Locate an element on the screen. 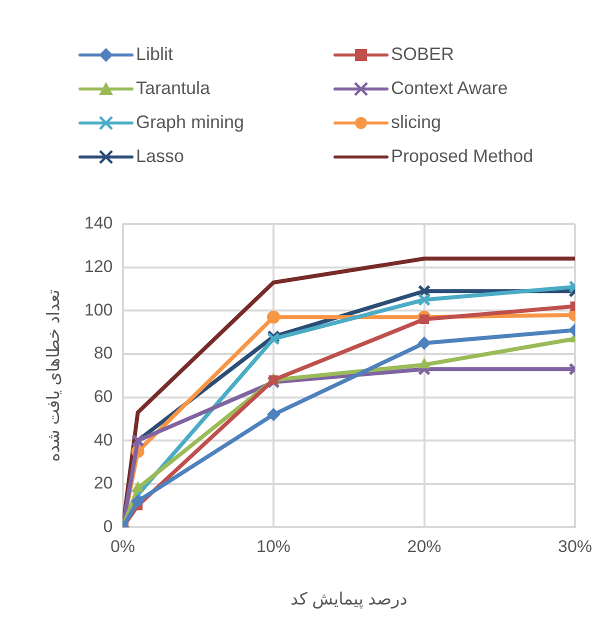 The image size is (615, 634). legend-label: Proposed Method is located at coordinates (462, 156).